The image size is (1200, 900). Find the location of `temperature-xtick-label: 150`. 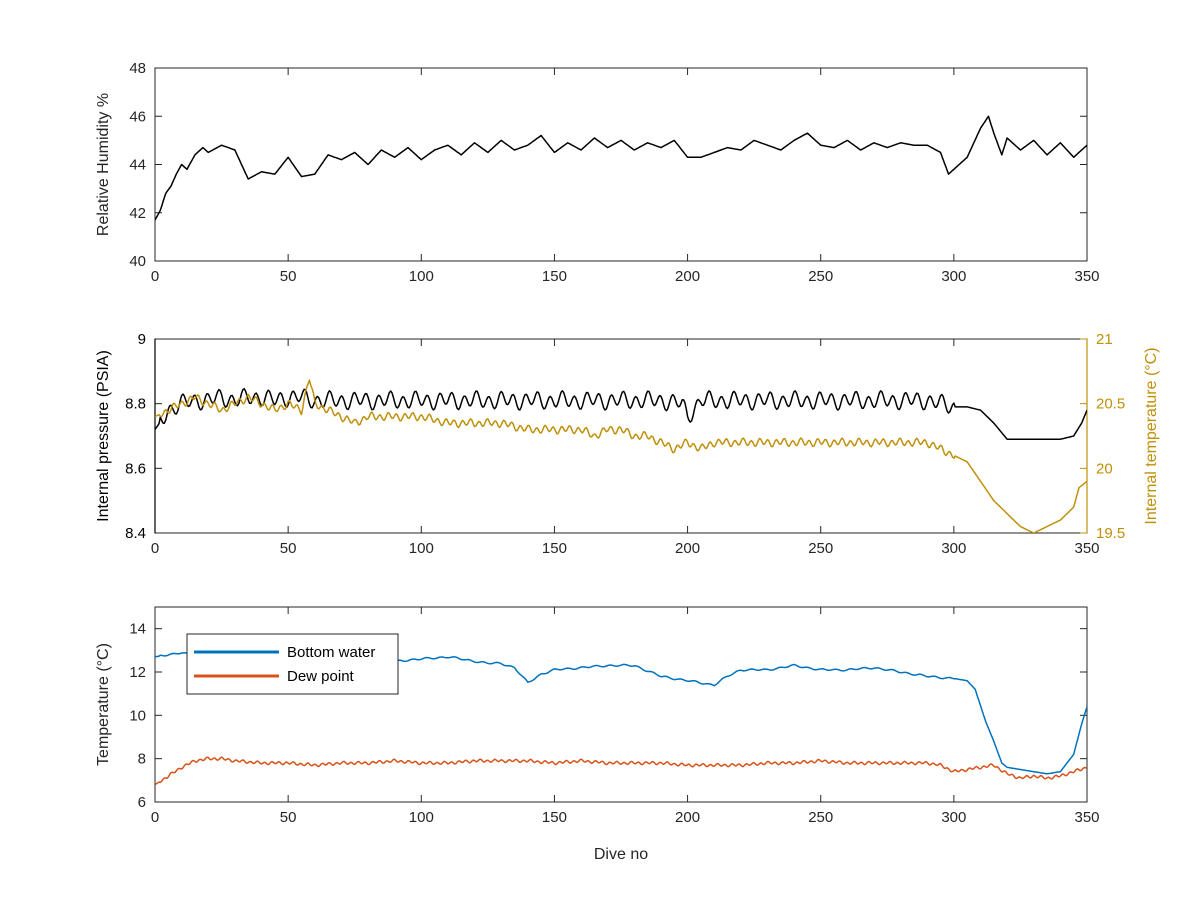

temperature-xtick-label: 150 is located at coordinates (554, 817).